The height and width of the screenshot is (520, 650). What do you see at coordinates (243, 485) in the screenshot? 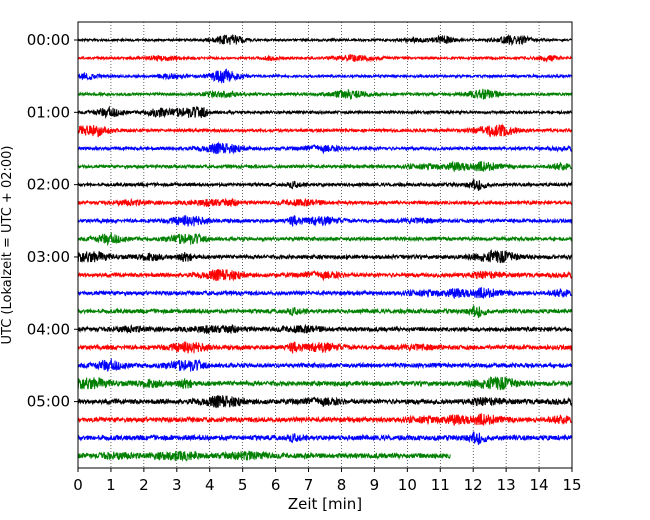
I see `x-tick-label: 5` at bounding box center [243, 485].